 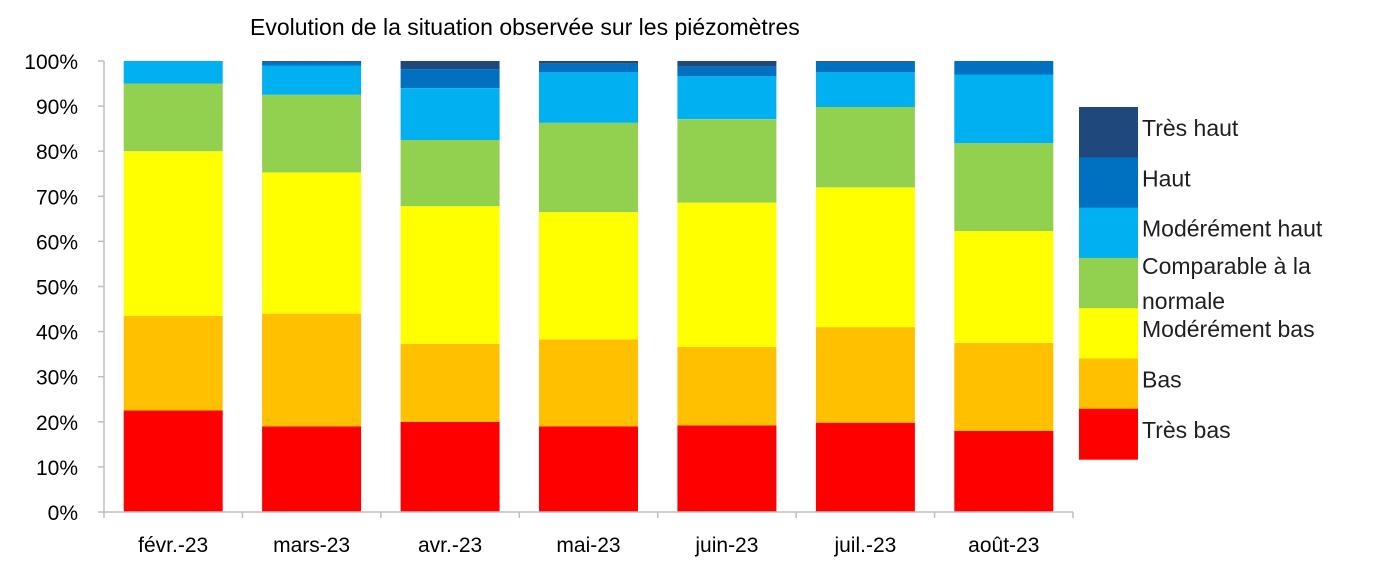 What do you see at coordinates (173, 545) in the screenshot?
I see `x-tick-label: févr.-23` at bounding box center [173, 545].